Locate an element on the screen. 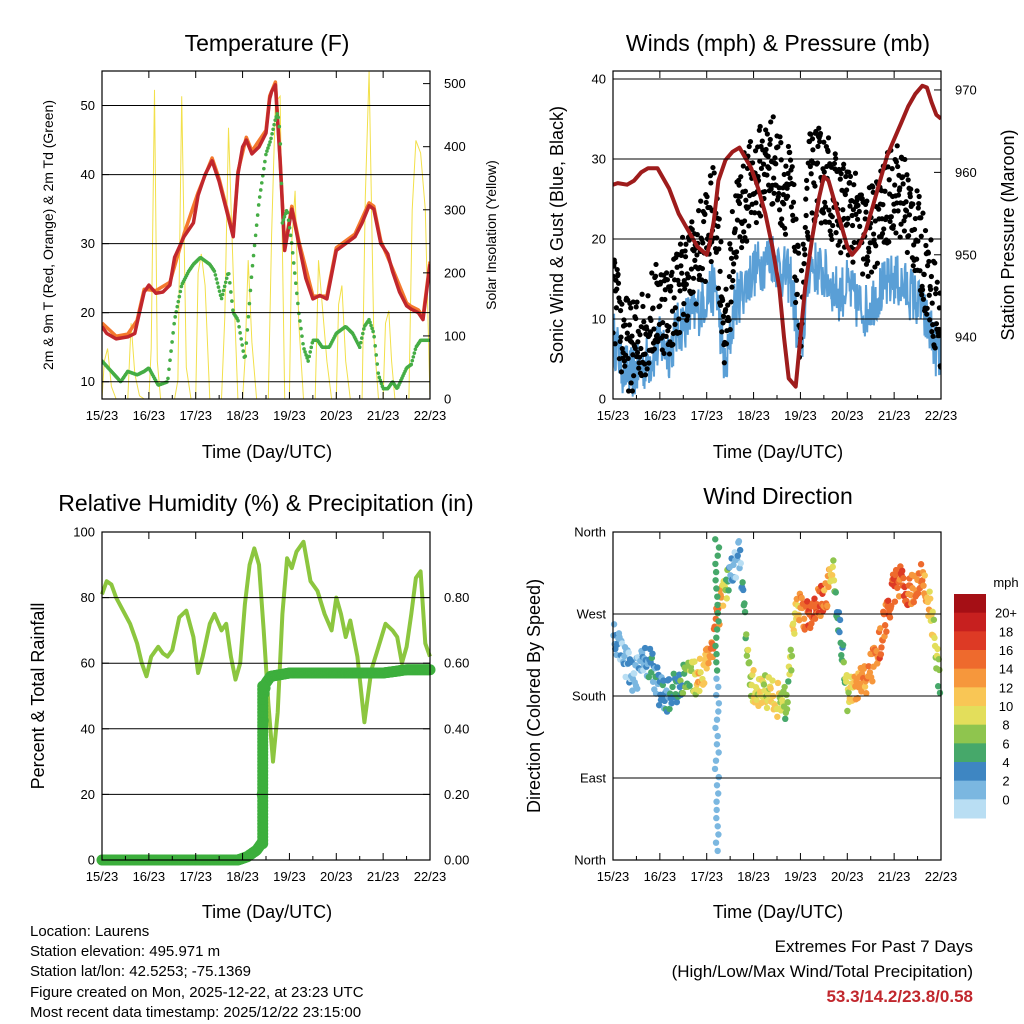 This screenshot has height=1024, width=1024. temperature-right-tick-label: 0 is located at coordinates (447, 399).